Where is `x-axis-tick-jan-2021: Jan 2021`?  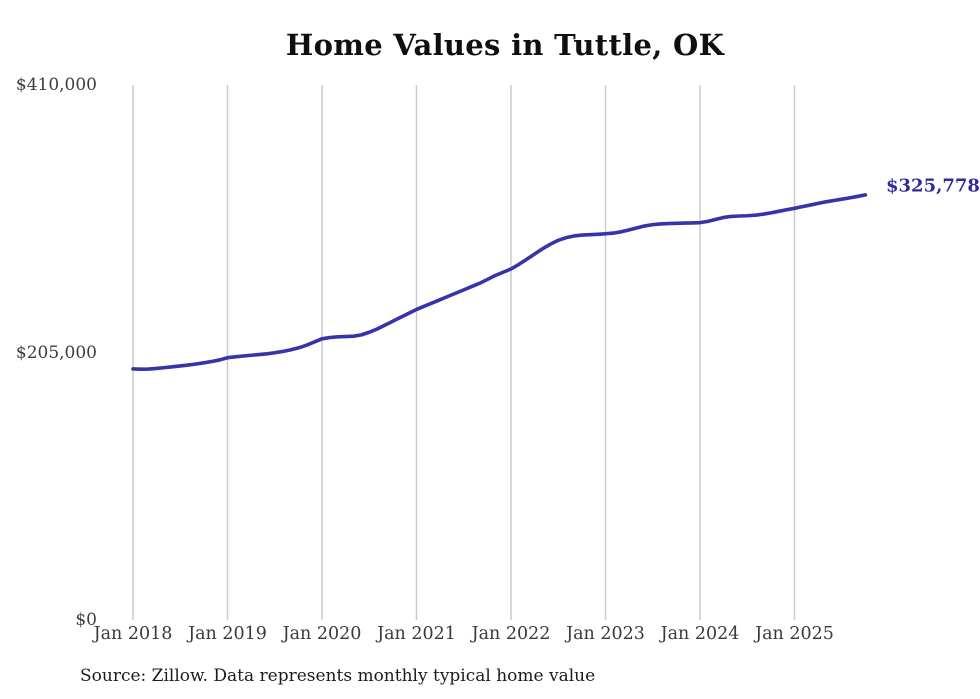
x-axis-tick-jan-2021: Jan 2021 is located at coordinates (416, 634).